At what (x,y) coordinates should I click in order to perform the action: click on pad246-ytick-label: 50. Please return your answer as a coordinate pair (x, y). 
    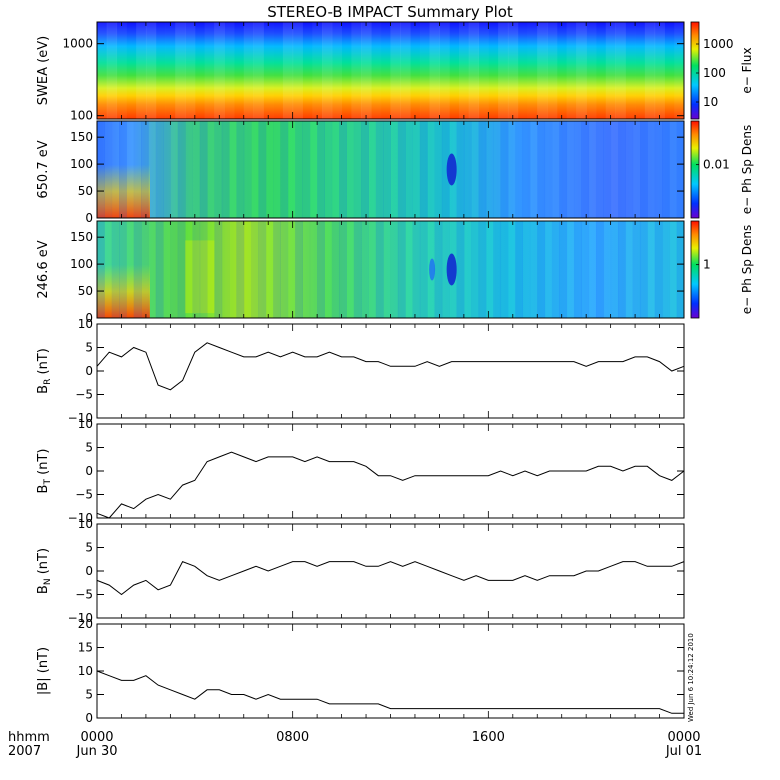
    Looking at the image, I should click on (85, 291).